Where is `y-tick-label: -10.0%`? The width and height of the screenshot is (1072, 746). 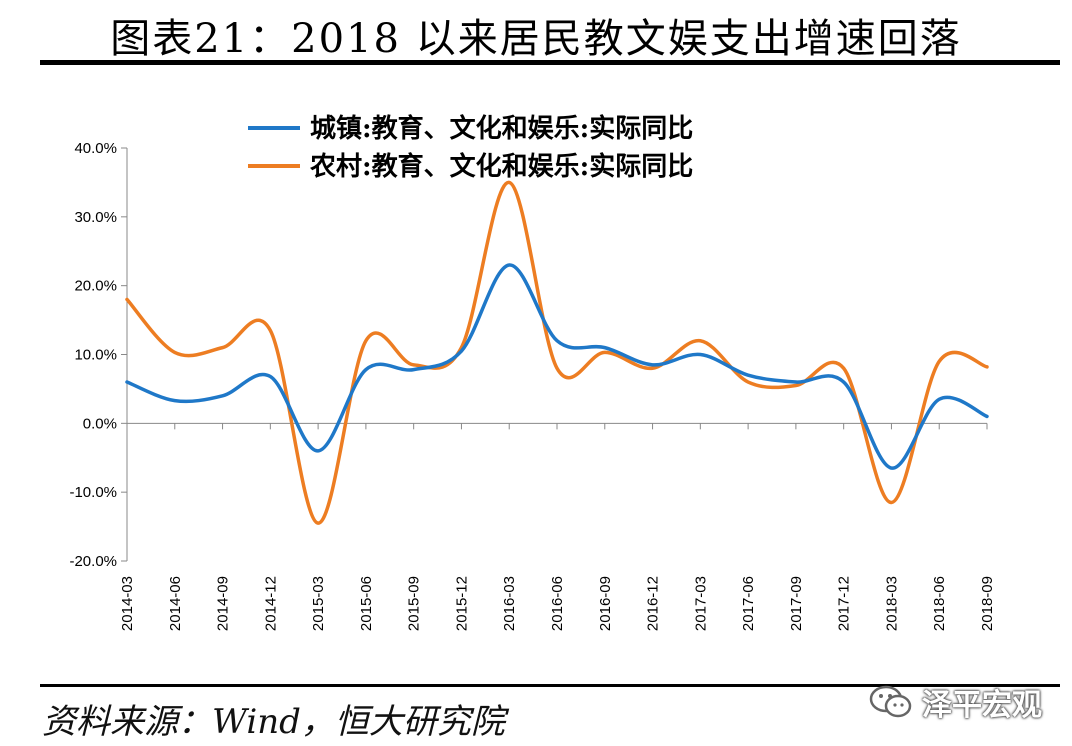 y-tick-label: -10.0% is located at coordinates (93, 492).